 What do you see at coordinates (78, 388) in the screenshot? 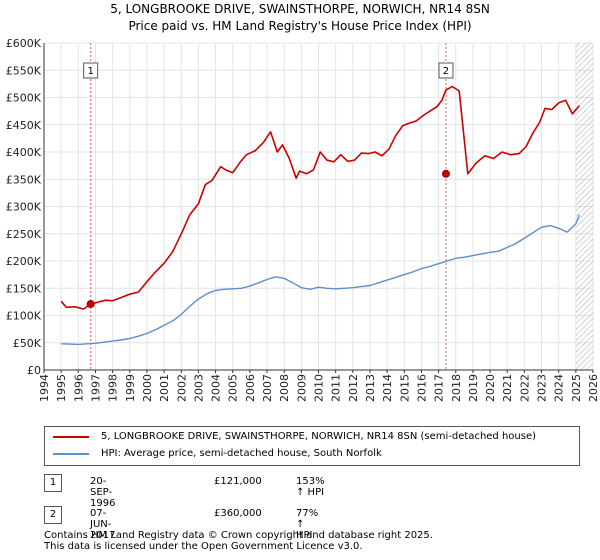
I see `x-tick-label: 1996` at bounding box center [78, 388].